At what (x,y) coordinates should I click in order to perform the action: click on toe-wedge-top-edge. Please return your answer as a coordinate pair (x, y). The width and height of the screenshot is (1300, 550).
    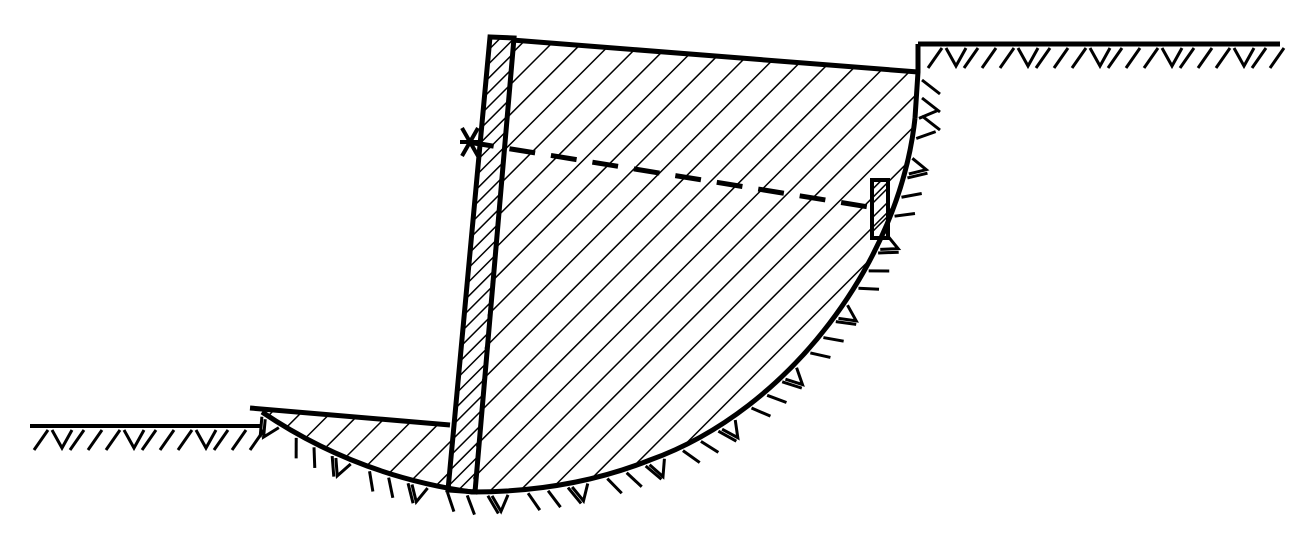
    Looking at the image, I should click on (350, 416).